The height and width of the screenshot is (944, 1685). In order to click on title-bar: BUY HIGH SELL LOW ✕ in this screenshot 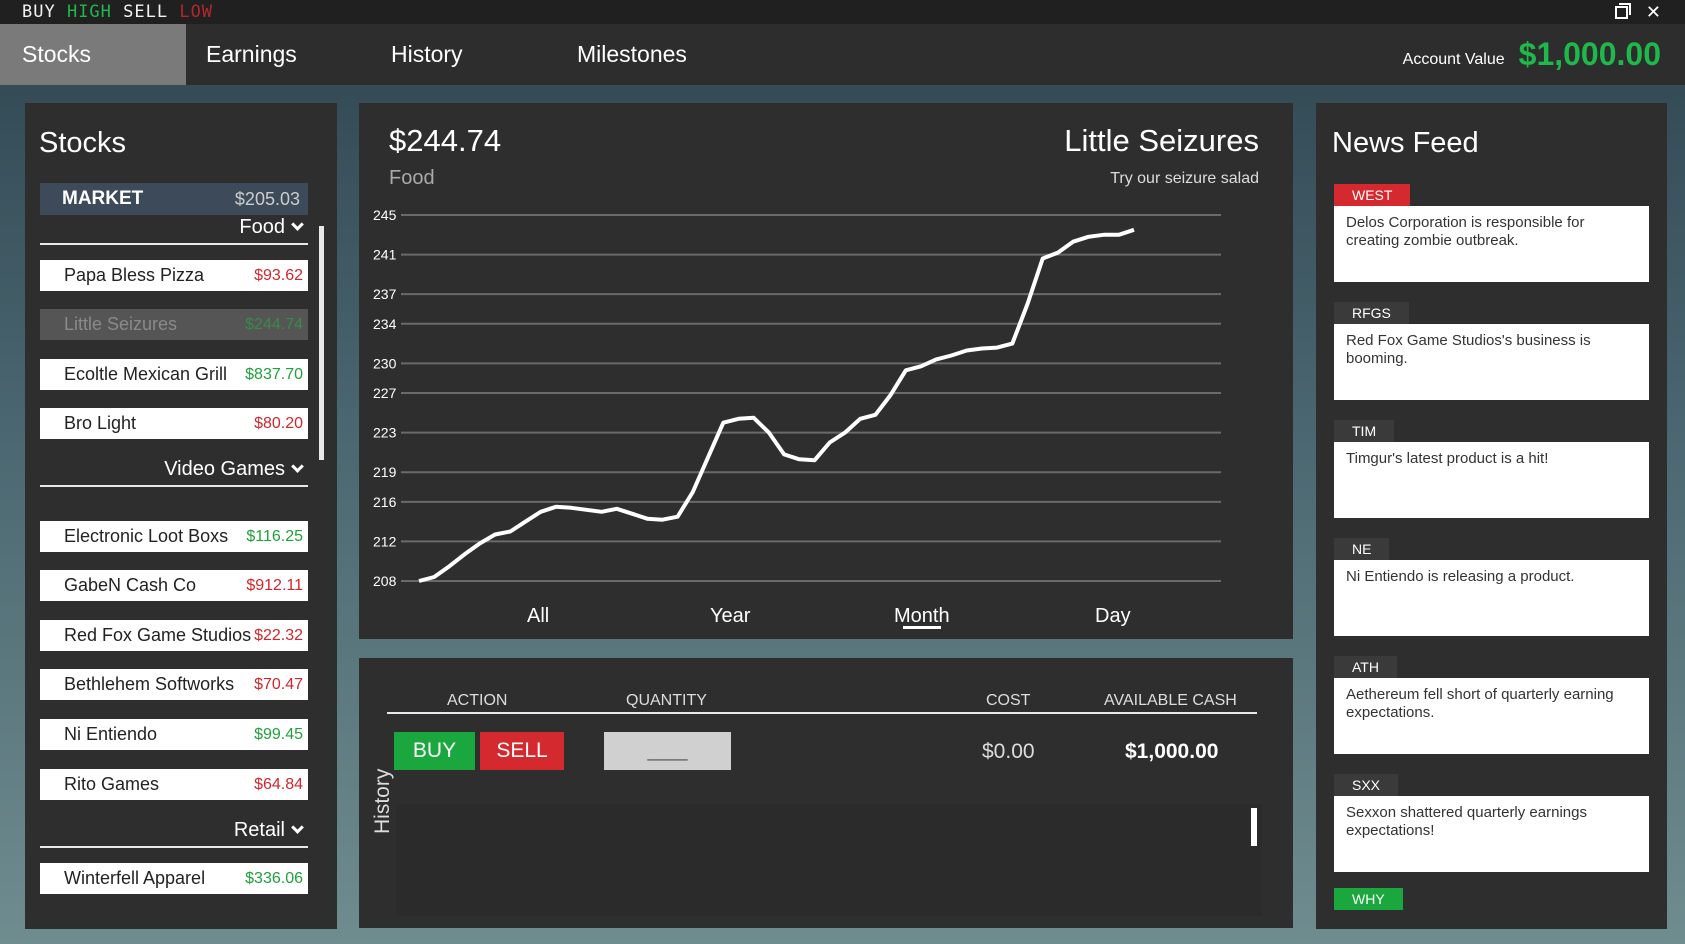, I will do `click(842, 12)`.